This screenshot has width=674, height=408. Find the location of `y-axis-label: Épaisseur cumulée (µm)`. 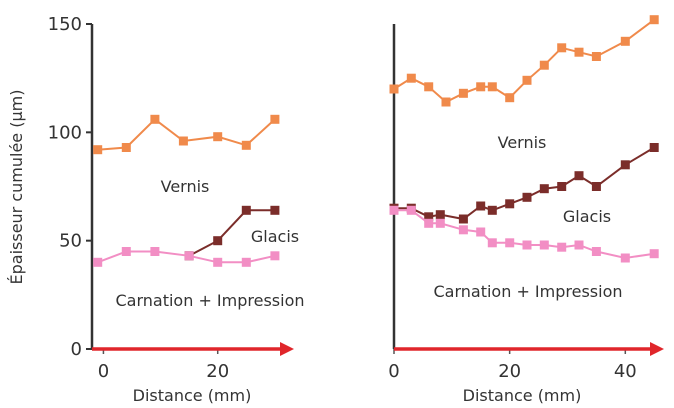

y-axis-label: Épaisseur cumulée (µm) is located at coordinates (16, 187).